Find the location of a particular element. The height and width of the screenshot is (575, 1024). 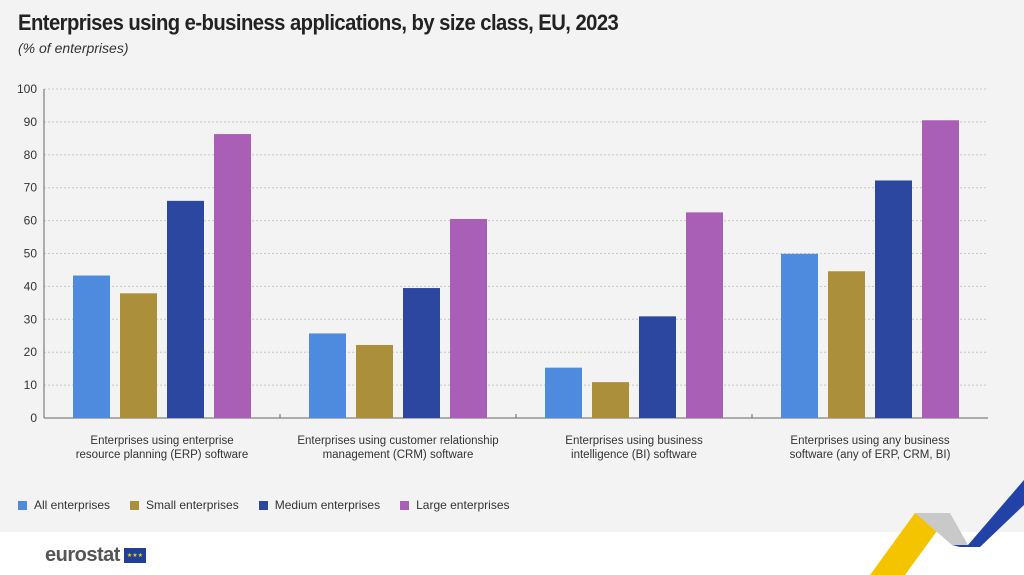

legend-item: Large enterprises is located at coordinates (455, 505).